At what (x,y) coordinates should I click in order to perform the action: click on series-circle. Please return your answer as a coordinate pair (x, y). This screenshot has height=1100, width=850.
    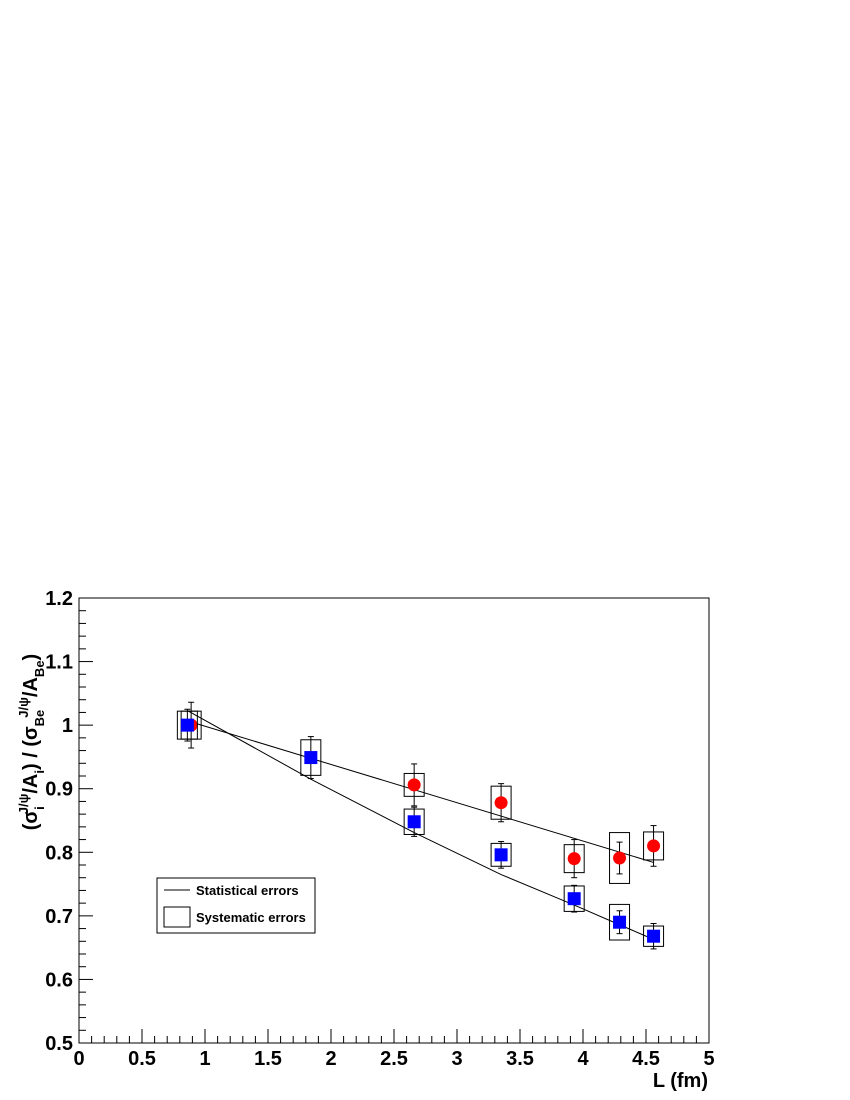
    Looking at the image, I should click on (422, 792).